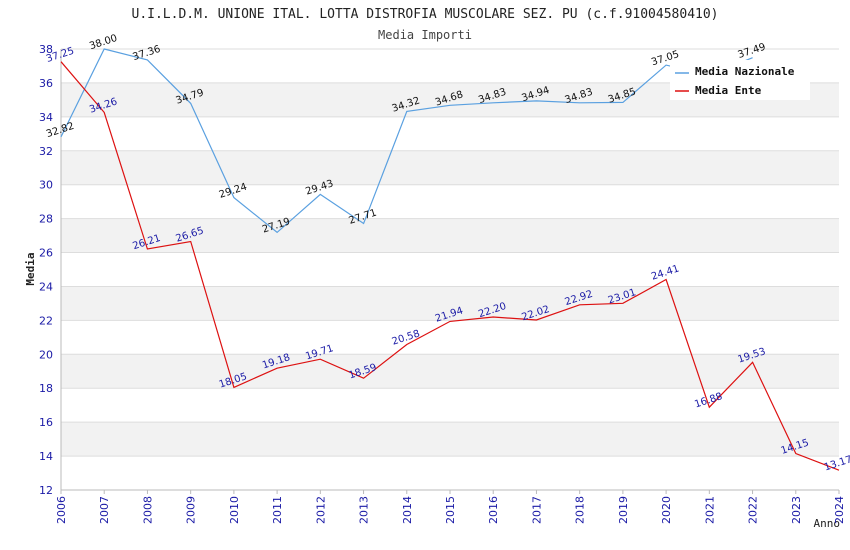  What do you see at coordinates (493, 510) in the screenshot?
I see `x-tick-label: 2016` at bounding box center [493, 510].